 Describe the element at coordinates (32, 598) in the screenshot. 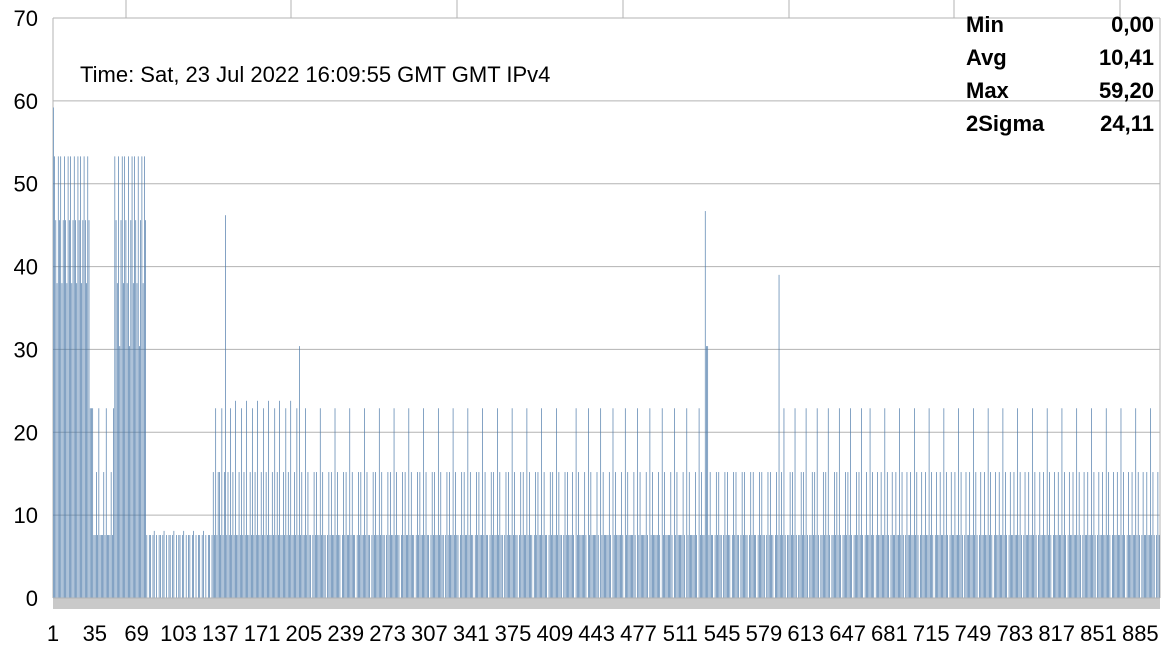

I see `y-tick-label: 0` at that location.